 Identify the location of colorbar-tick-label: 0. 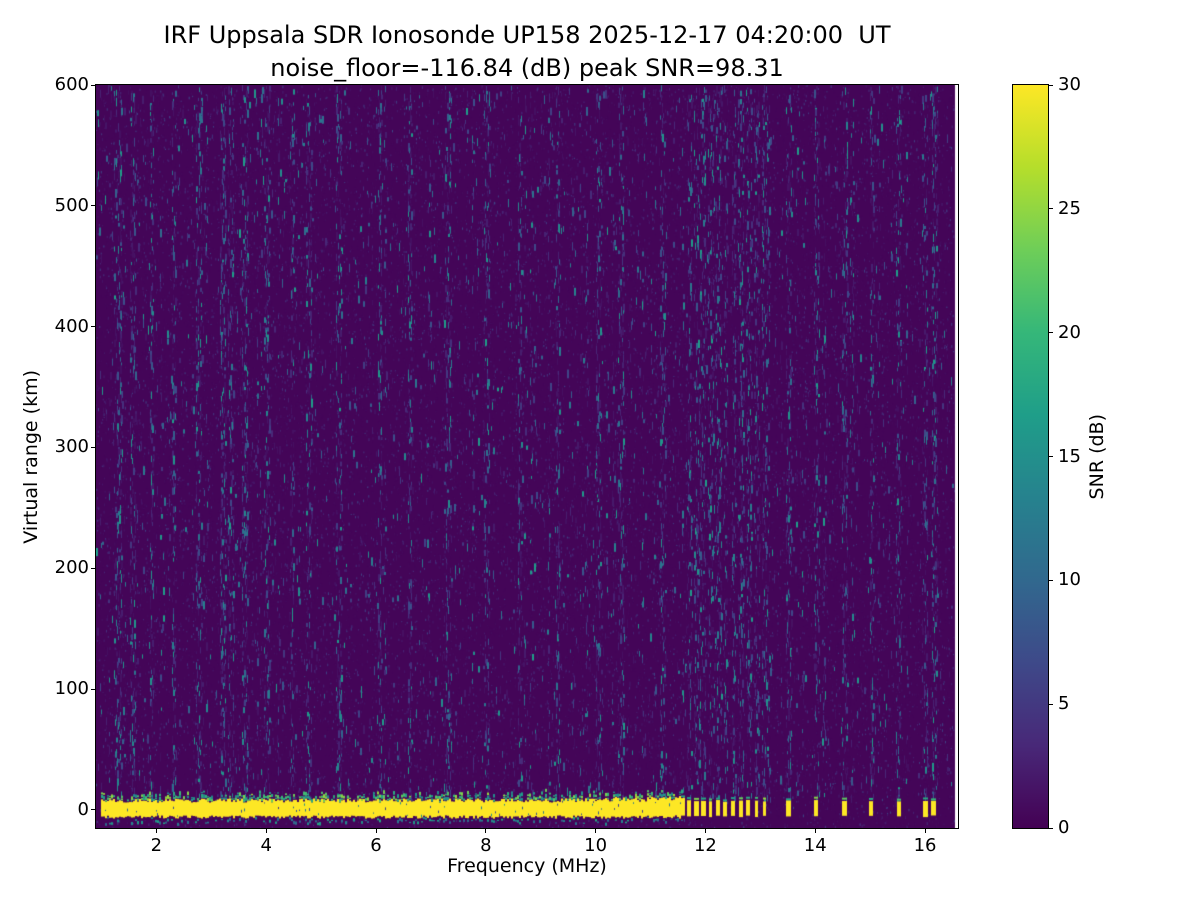
(1064, 827).